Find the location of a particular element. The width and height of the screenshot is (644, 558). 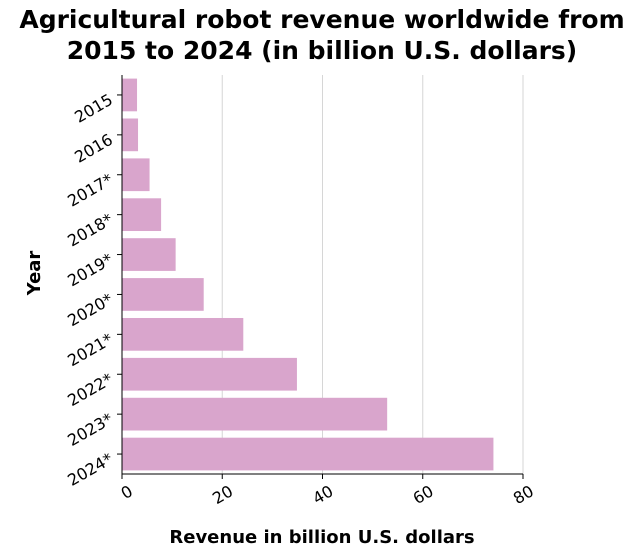

y-tick-label: 2020* is located at coordinates (90, 309).